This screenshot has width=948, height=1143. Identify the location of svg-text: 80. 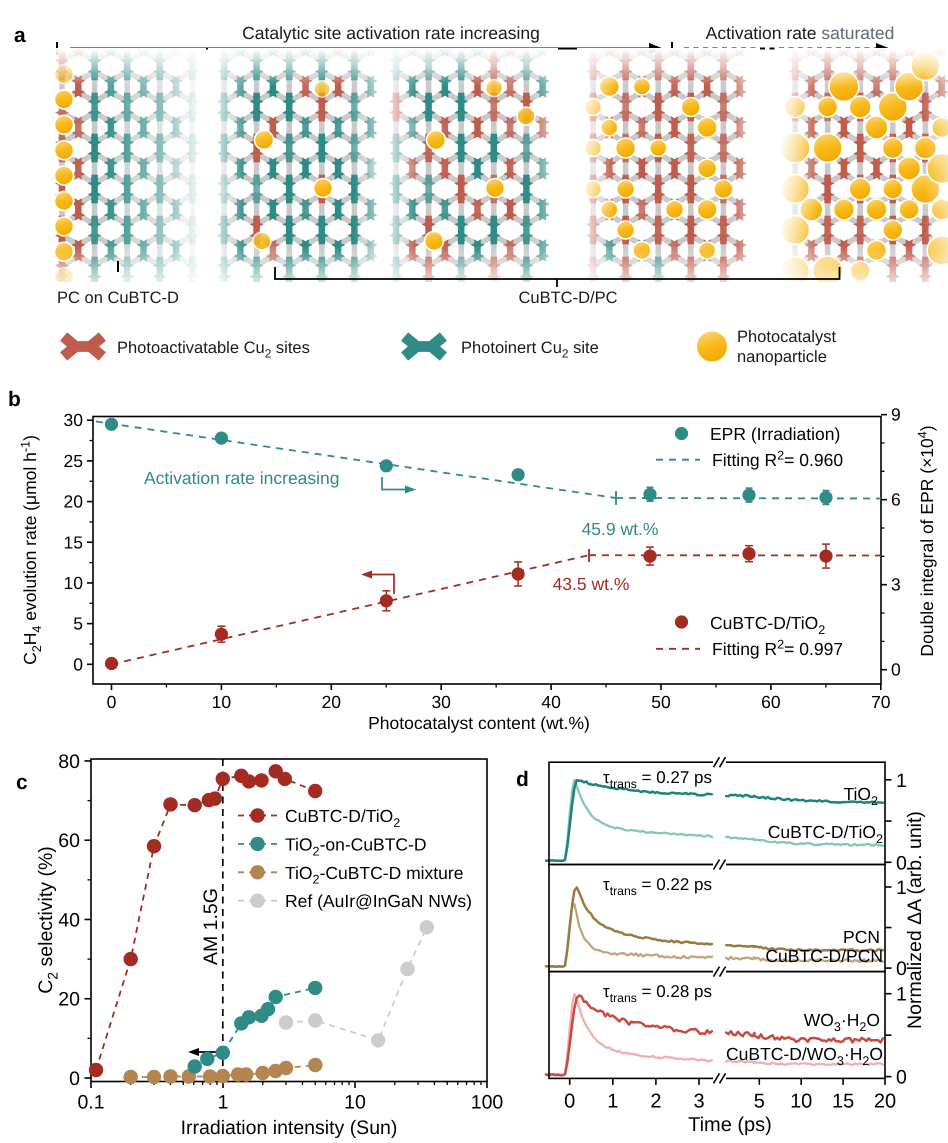
(69, 762).